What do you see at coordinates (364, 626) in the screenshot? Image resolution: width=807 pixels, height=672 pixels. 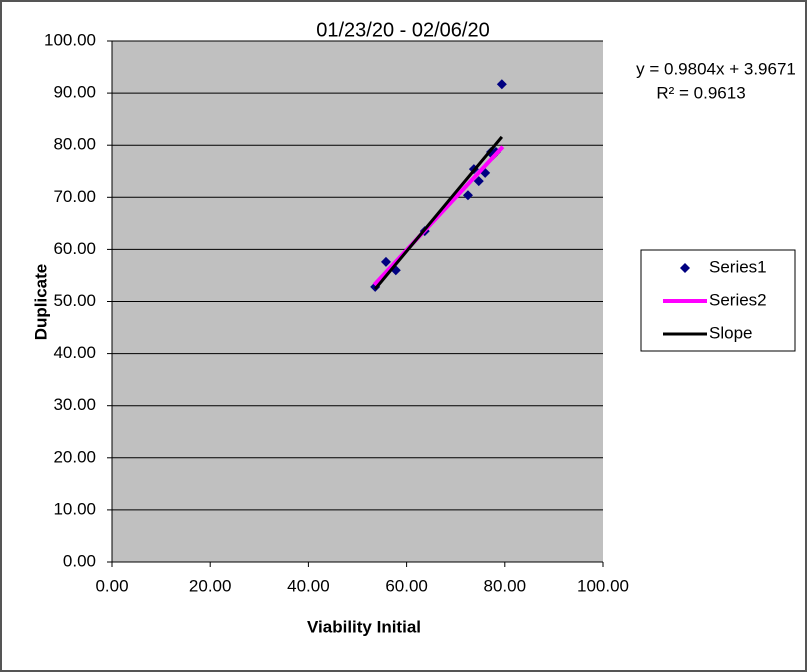 I see `x-axis-label: Viability Initial` at bounding box center [364, 626].